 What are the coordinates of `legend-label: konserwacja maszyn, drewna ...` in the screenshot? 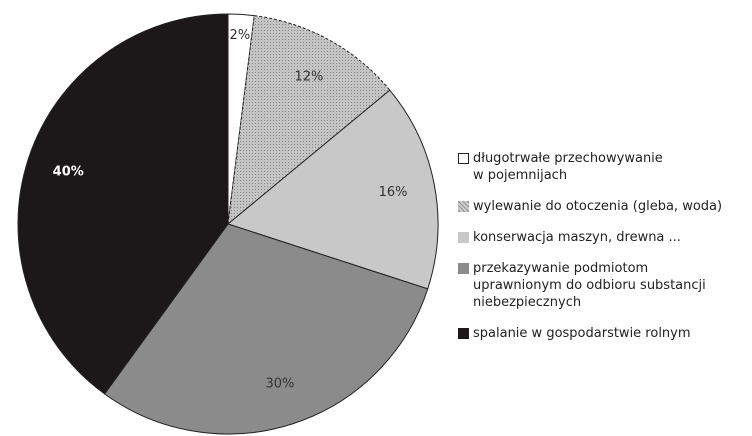 It's located at (577, 237).